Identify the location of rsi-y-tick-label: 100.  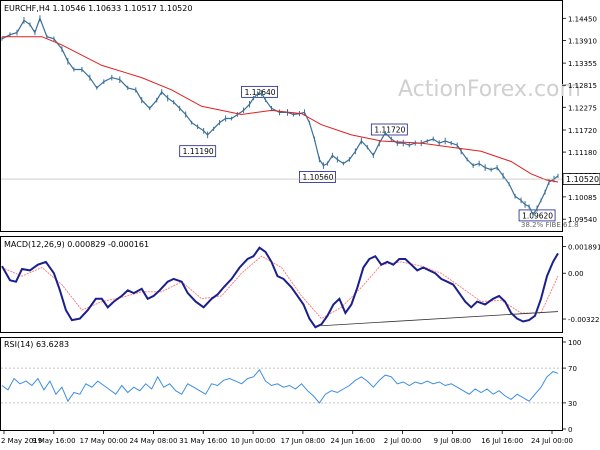
(574, 343).